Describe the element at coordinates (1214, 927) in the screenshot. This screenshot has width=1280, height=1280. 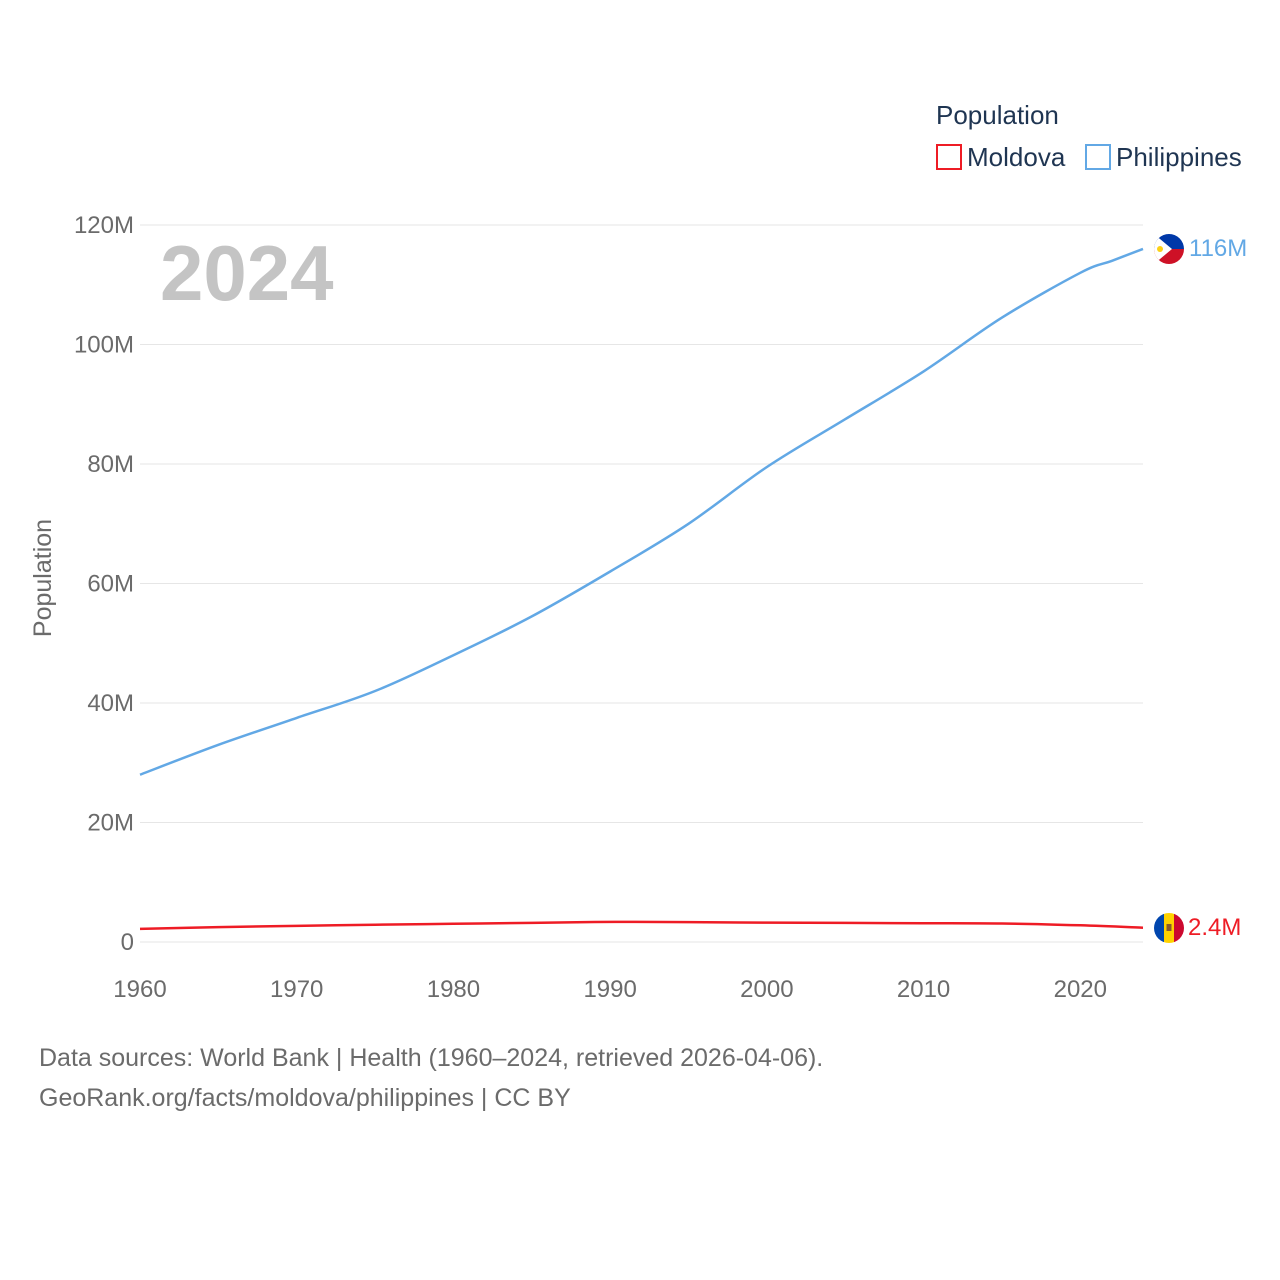
I see `moldova-end-label: 2.4M` at that location.